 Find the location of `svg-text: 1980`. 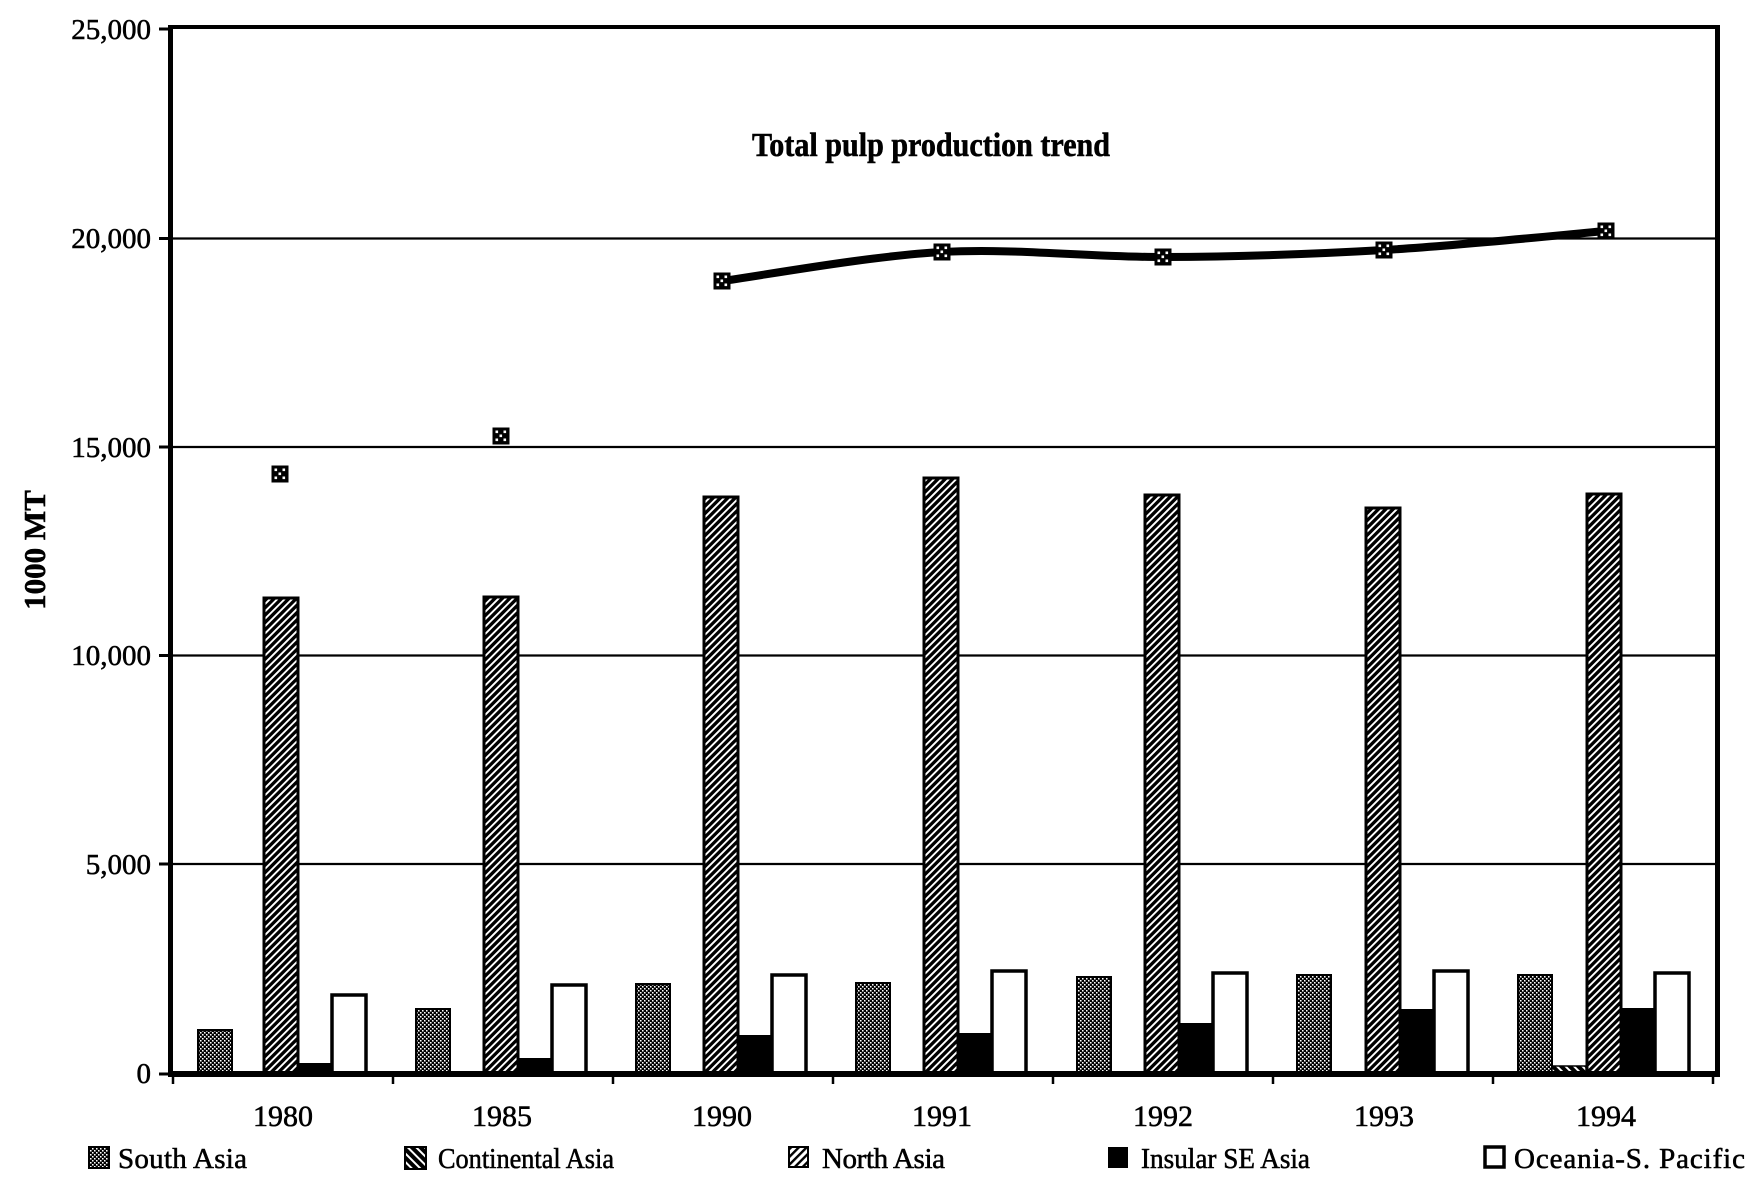

svg-text: 1980 is located at coordinates (283, 1116).